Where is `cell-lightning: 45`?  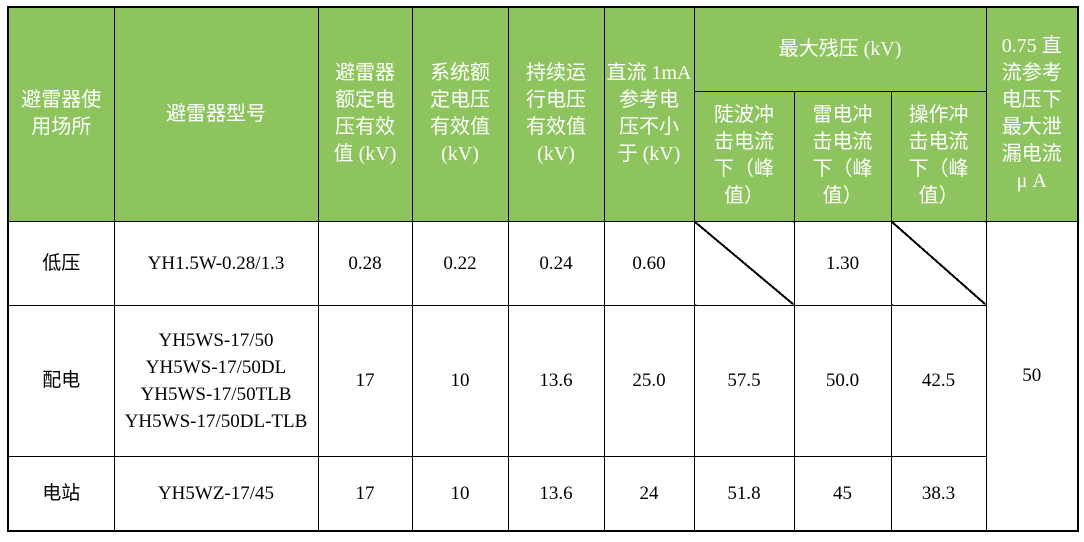 cell-lightning: 45 is located at coordinates (842, 493).